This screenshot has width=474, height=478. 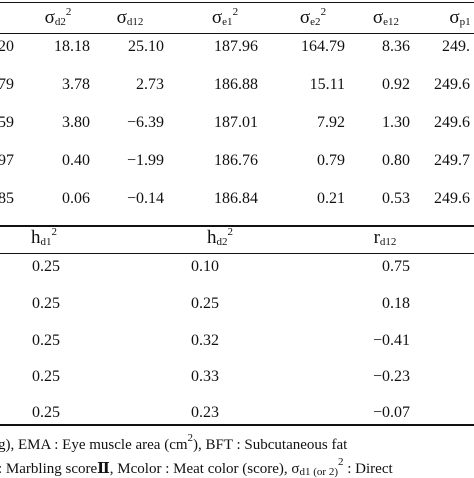 What do you see at coordinates (270, 445) in the screenshot?
I see `footnote-1-text-b: ), BFT : Subcutaneous fat` at bounding box center [270, 445].